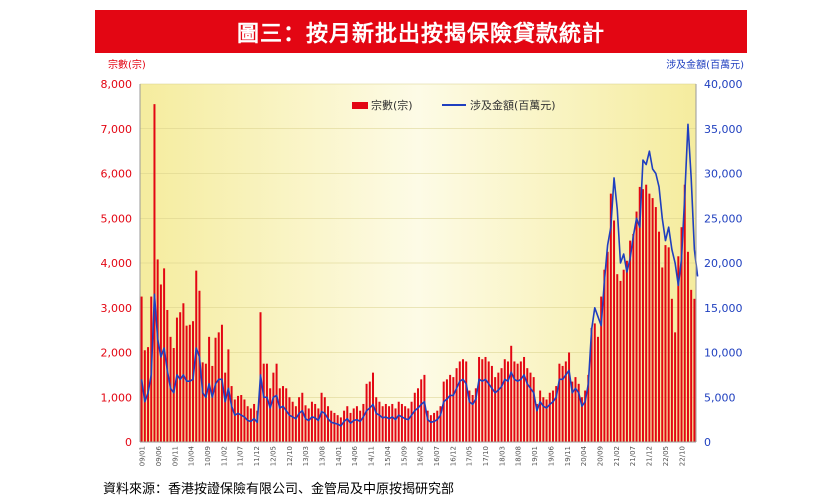  I want to click on x-tick-label: 09/11, so click(175, 456).